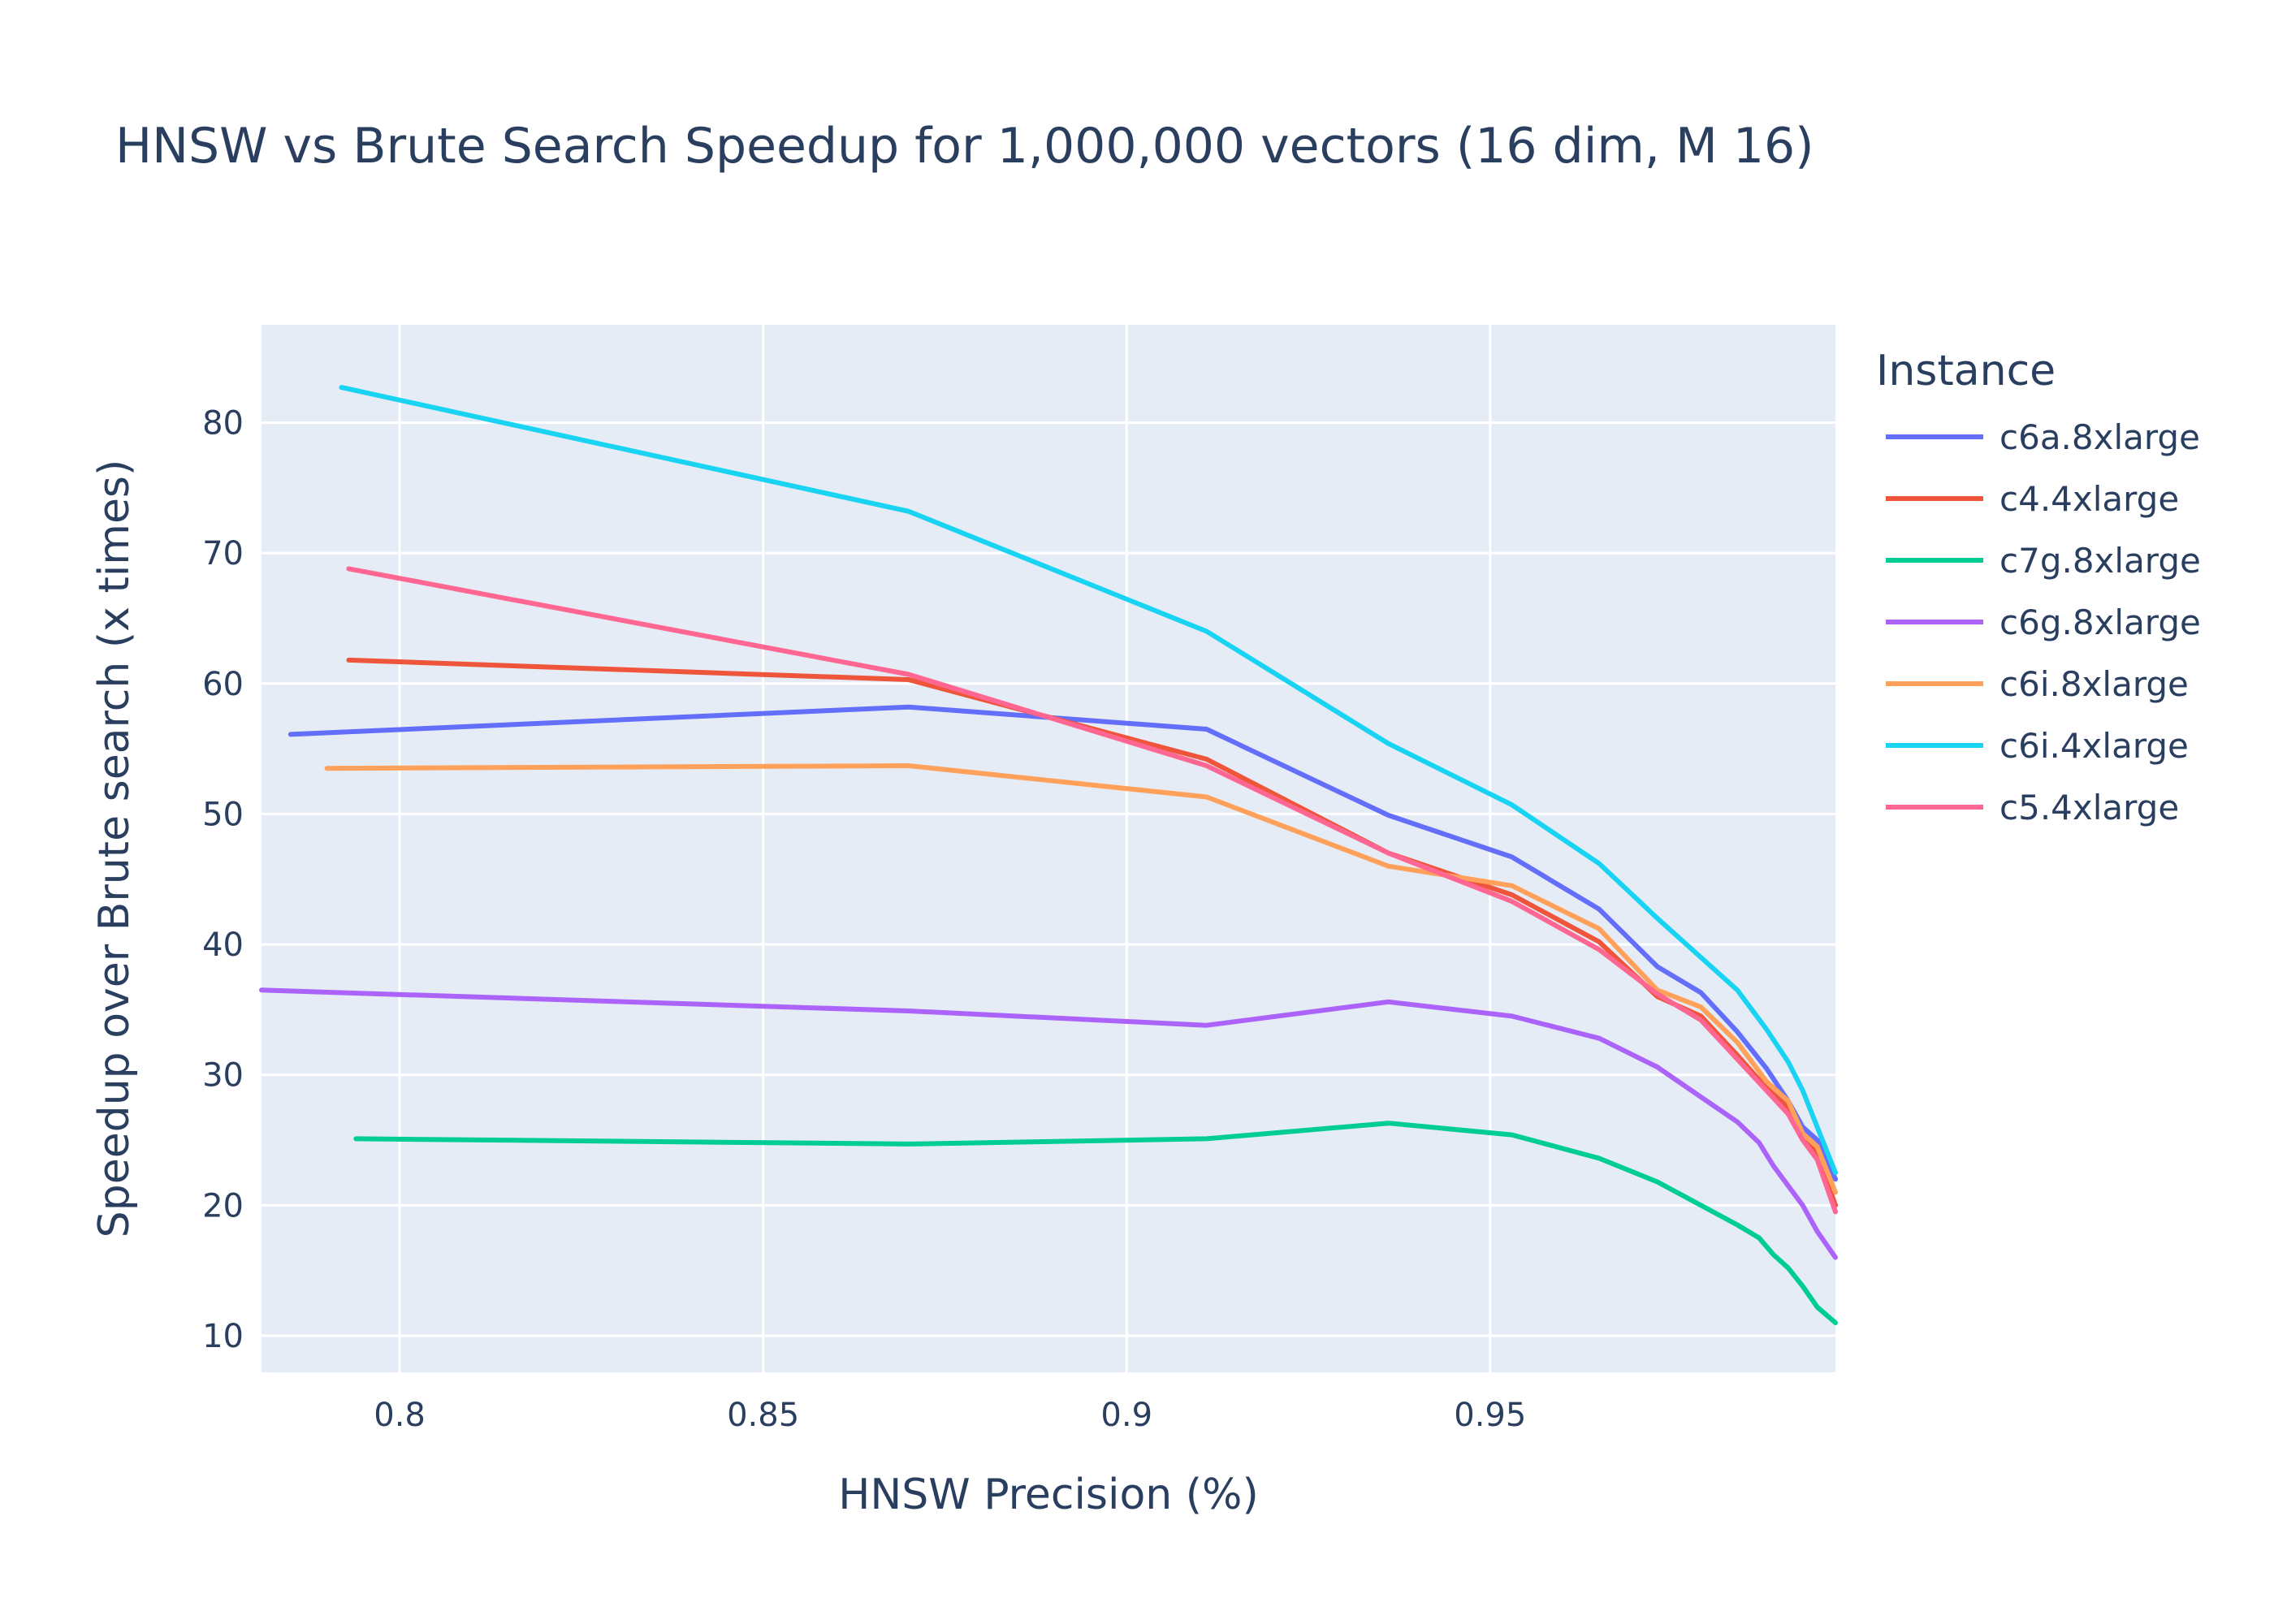 The image size is (2274, 1624). Describe the element at coordinates (1490, 1415) in the screenshot. I see `x-tick-label: 0.95` at that location.